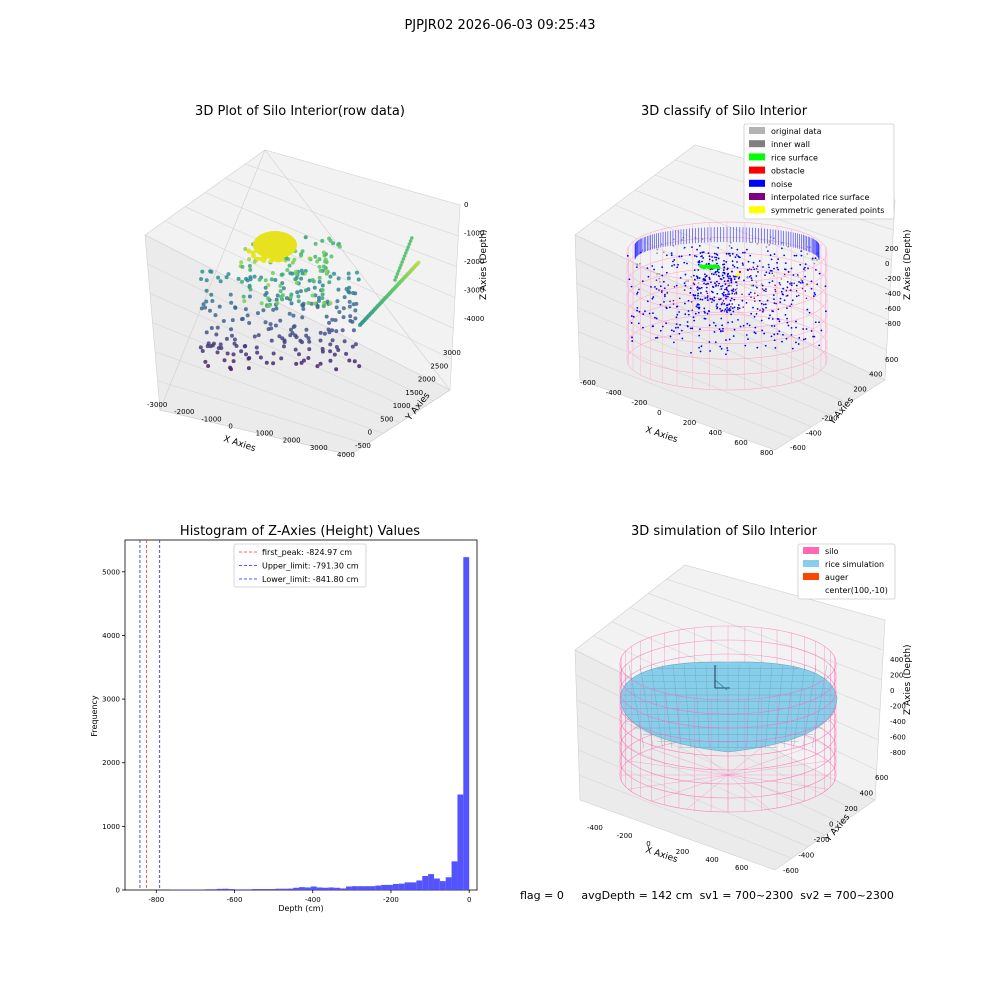 Image resolution: width=1000 pixels, height=1000 pixels. I want to click on x-tick-label: -200, so click(391, 900).